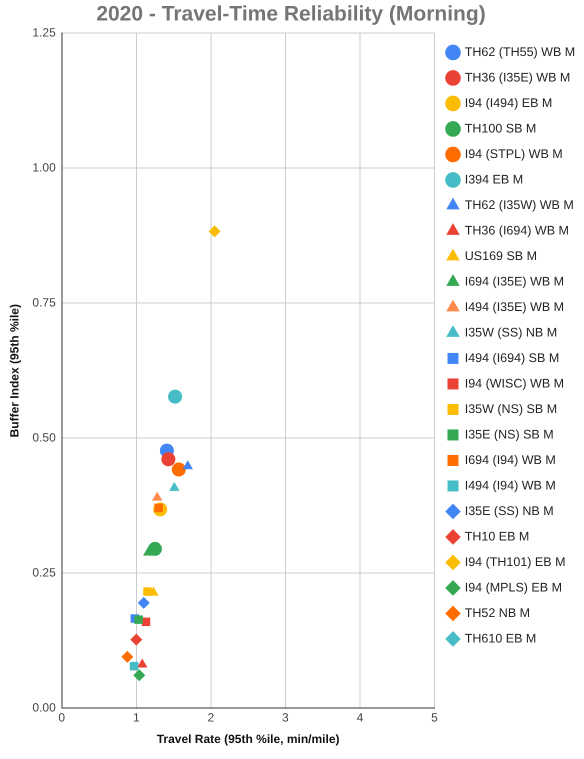 The image size is (584, 759). I want to click on x-tick-label: 4, so click(360, 717).